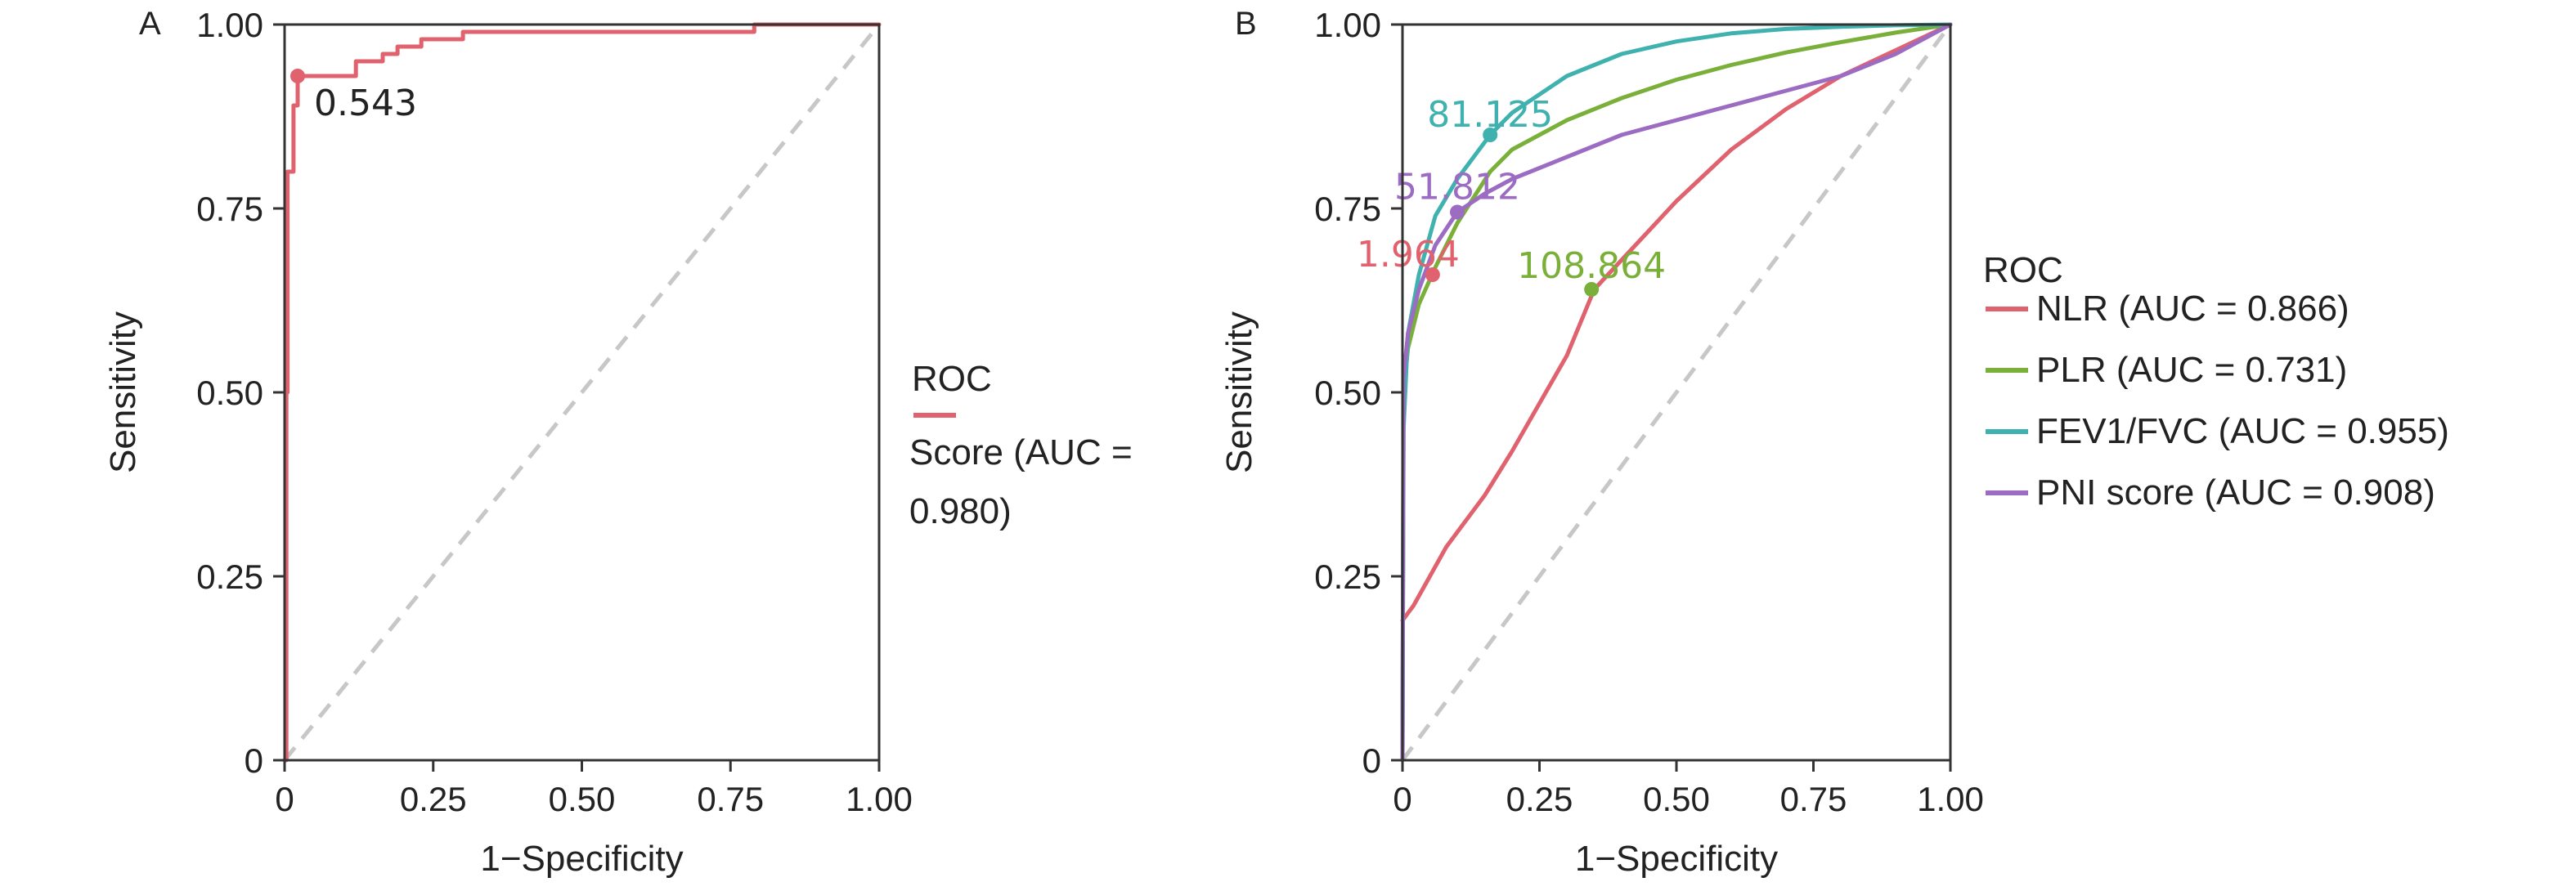 The image size is (2576, 891). I want to click on panel-label: A, so click(150, 24).